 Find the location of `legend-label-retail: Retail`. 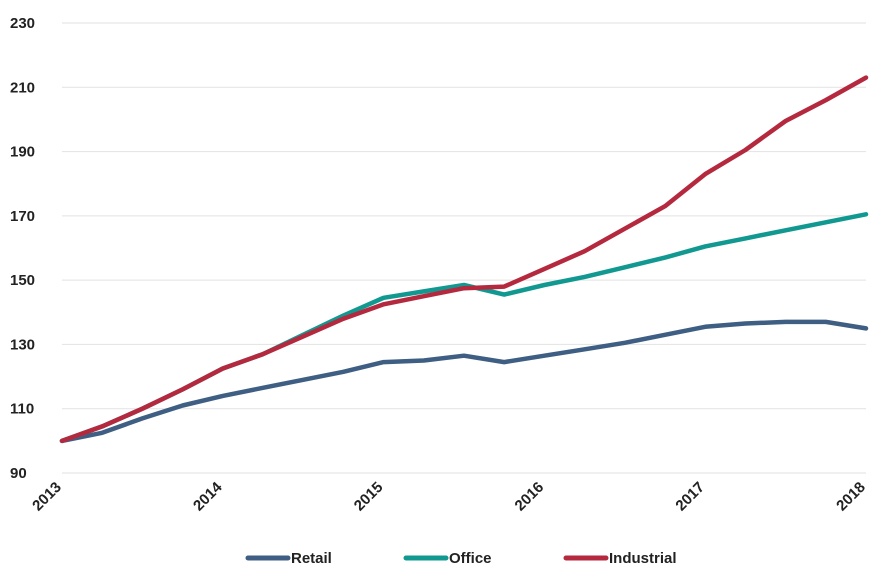

legend-label-retail: Retail is located at coordinates (311, 558).